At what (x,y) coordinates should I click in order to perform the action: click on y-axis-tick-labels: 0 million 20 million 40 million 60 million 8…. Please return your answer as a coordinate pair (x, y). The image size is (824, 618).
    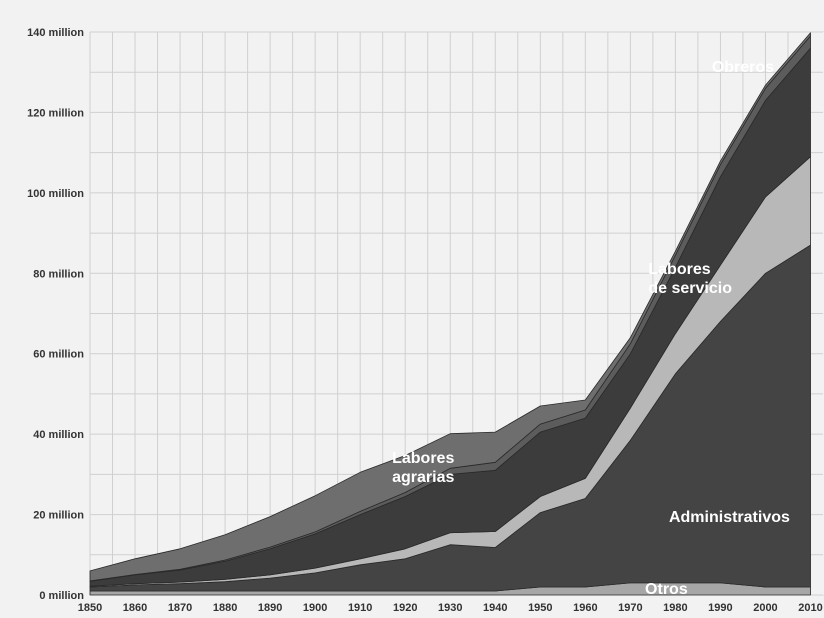
    Looking at the image, I should click on (55, 314).